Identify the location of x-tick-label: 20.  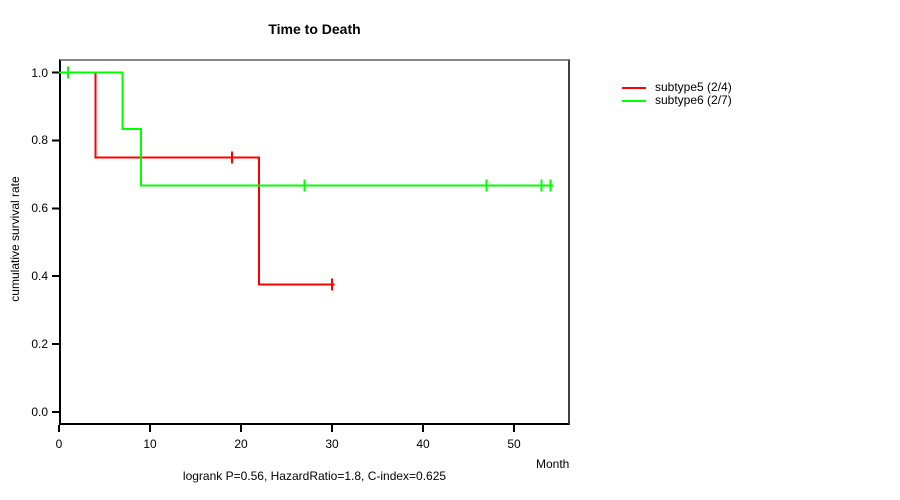
(241, 444).